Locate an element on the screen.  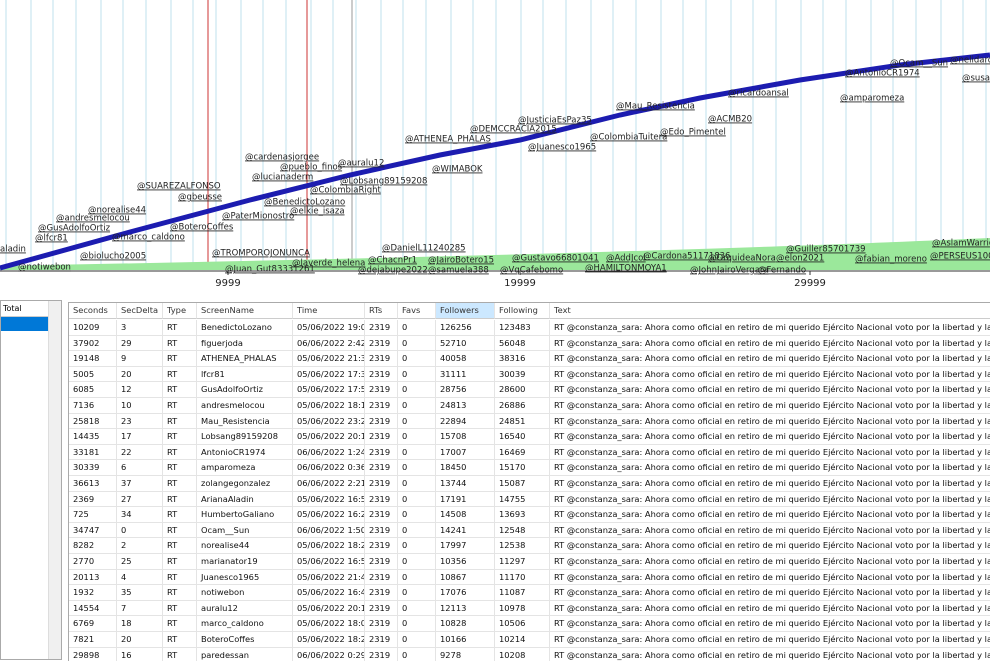
table-cell: 7821 is located at coordinates (93, 640).